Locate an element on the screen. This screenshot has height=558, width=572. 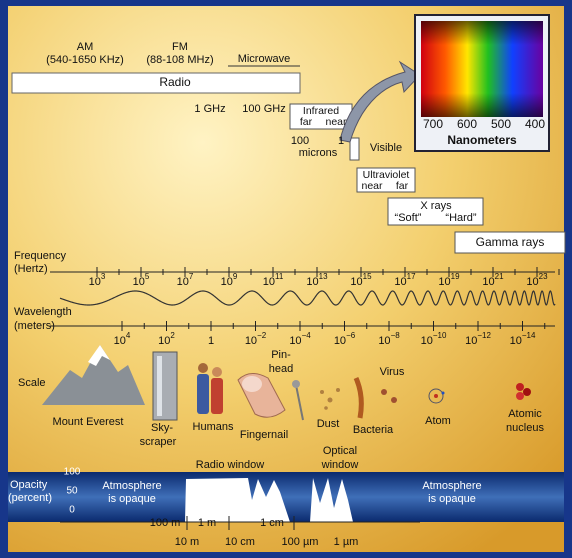
tick-exp: 13 is located at coordinates (323, 276).